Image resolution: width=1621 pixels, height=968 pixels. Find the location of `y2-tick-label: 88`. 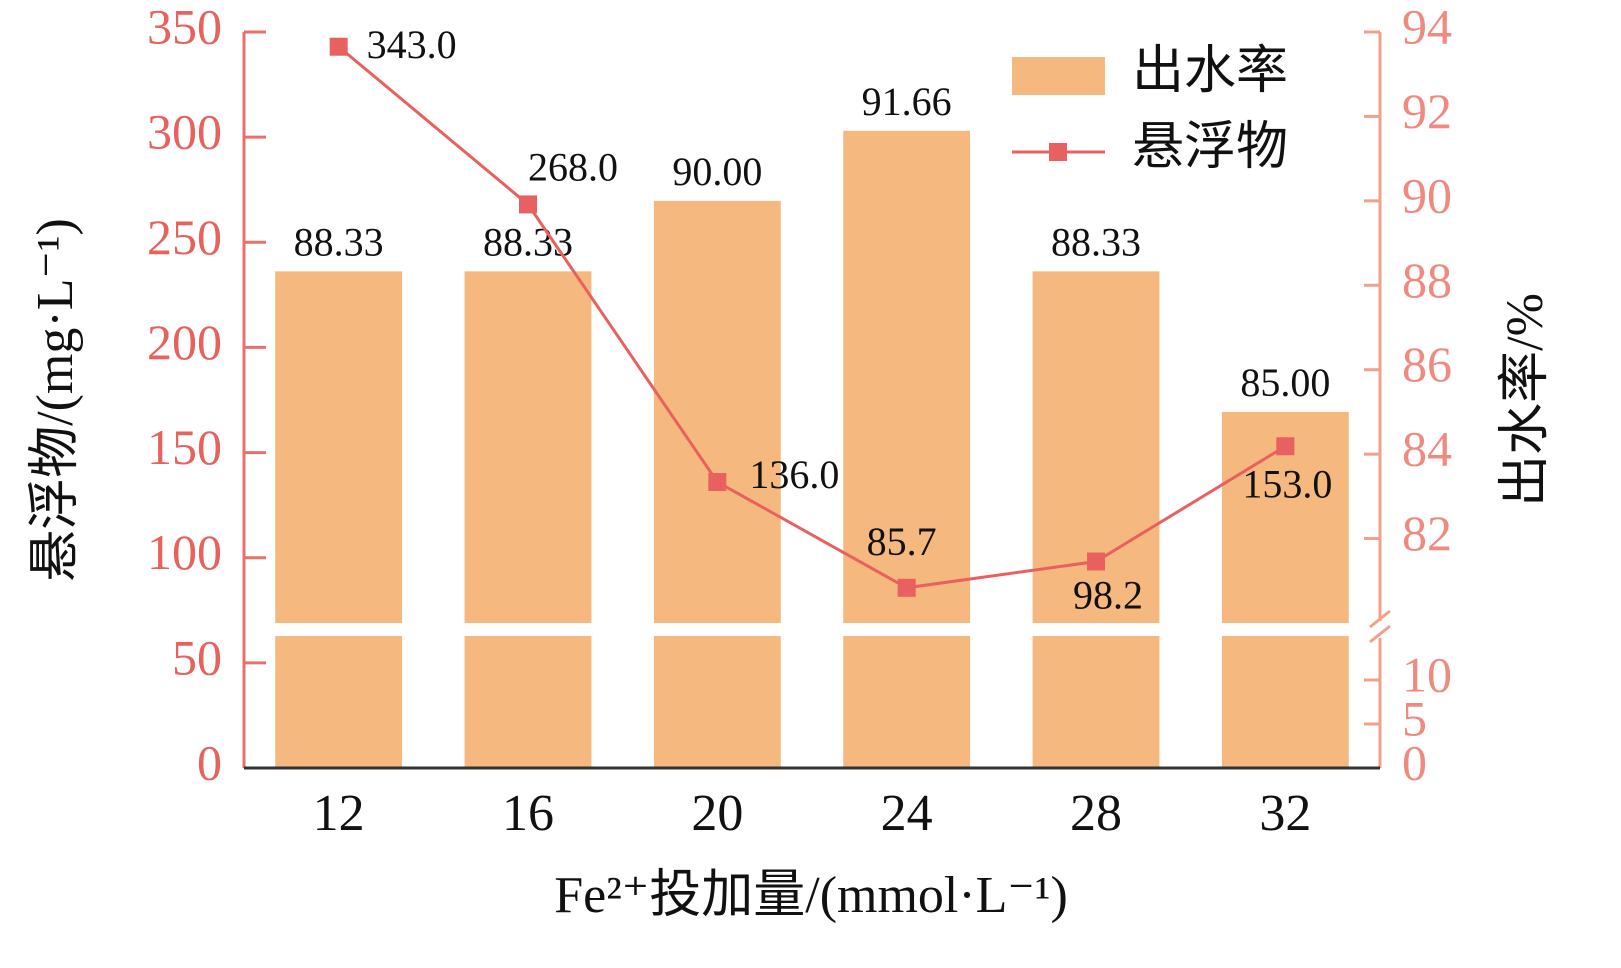

y2-tick-label: 88 is located at coordinates (1427, 280).